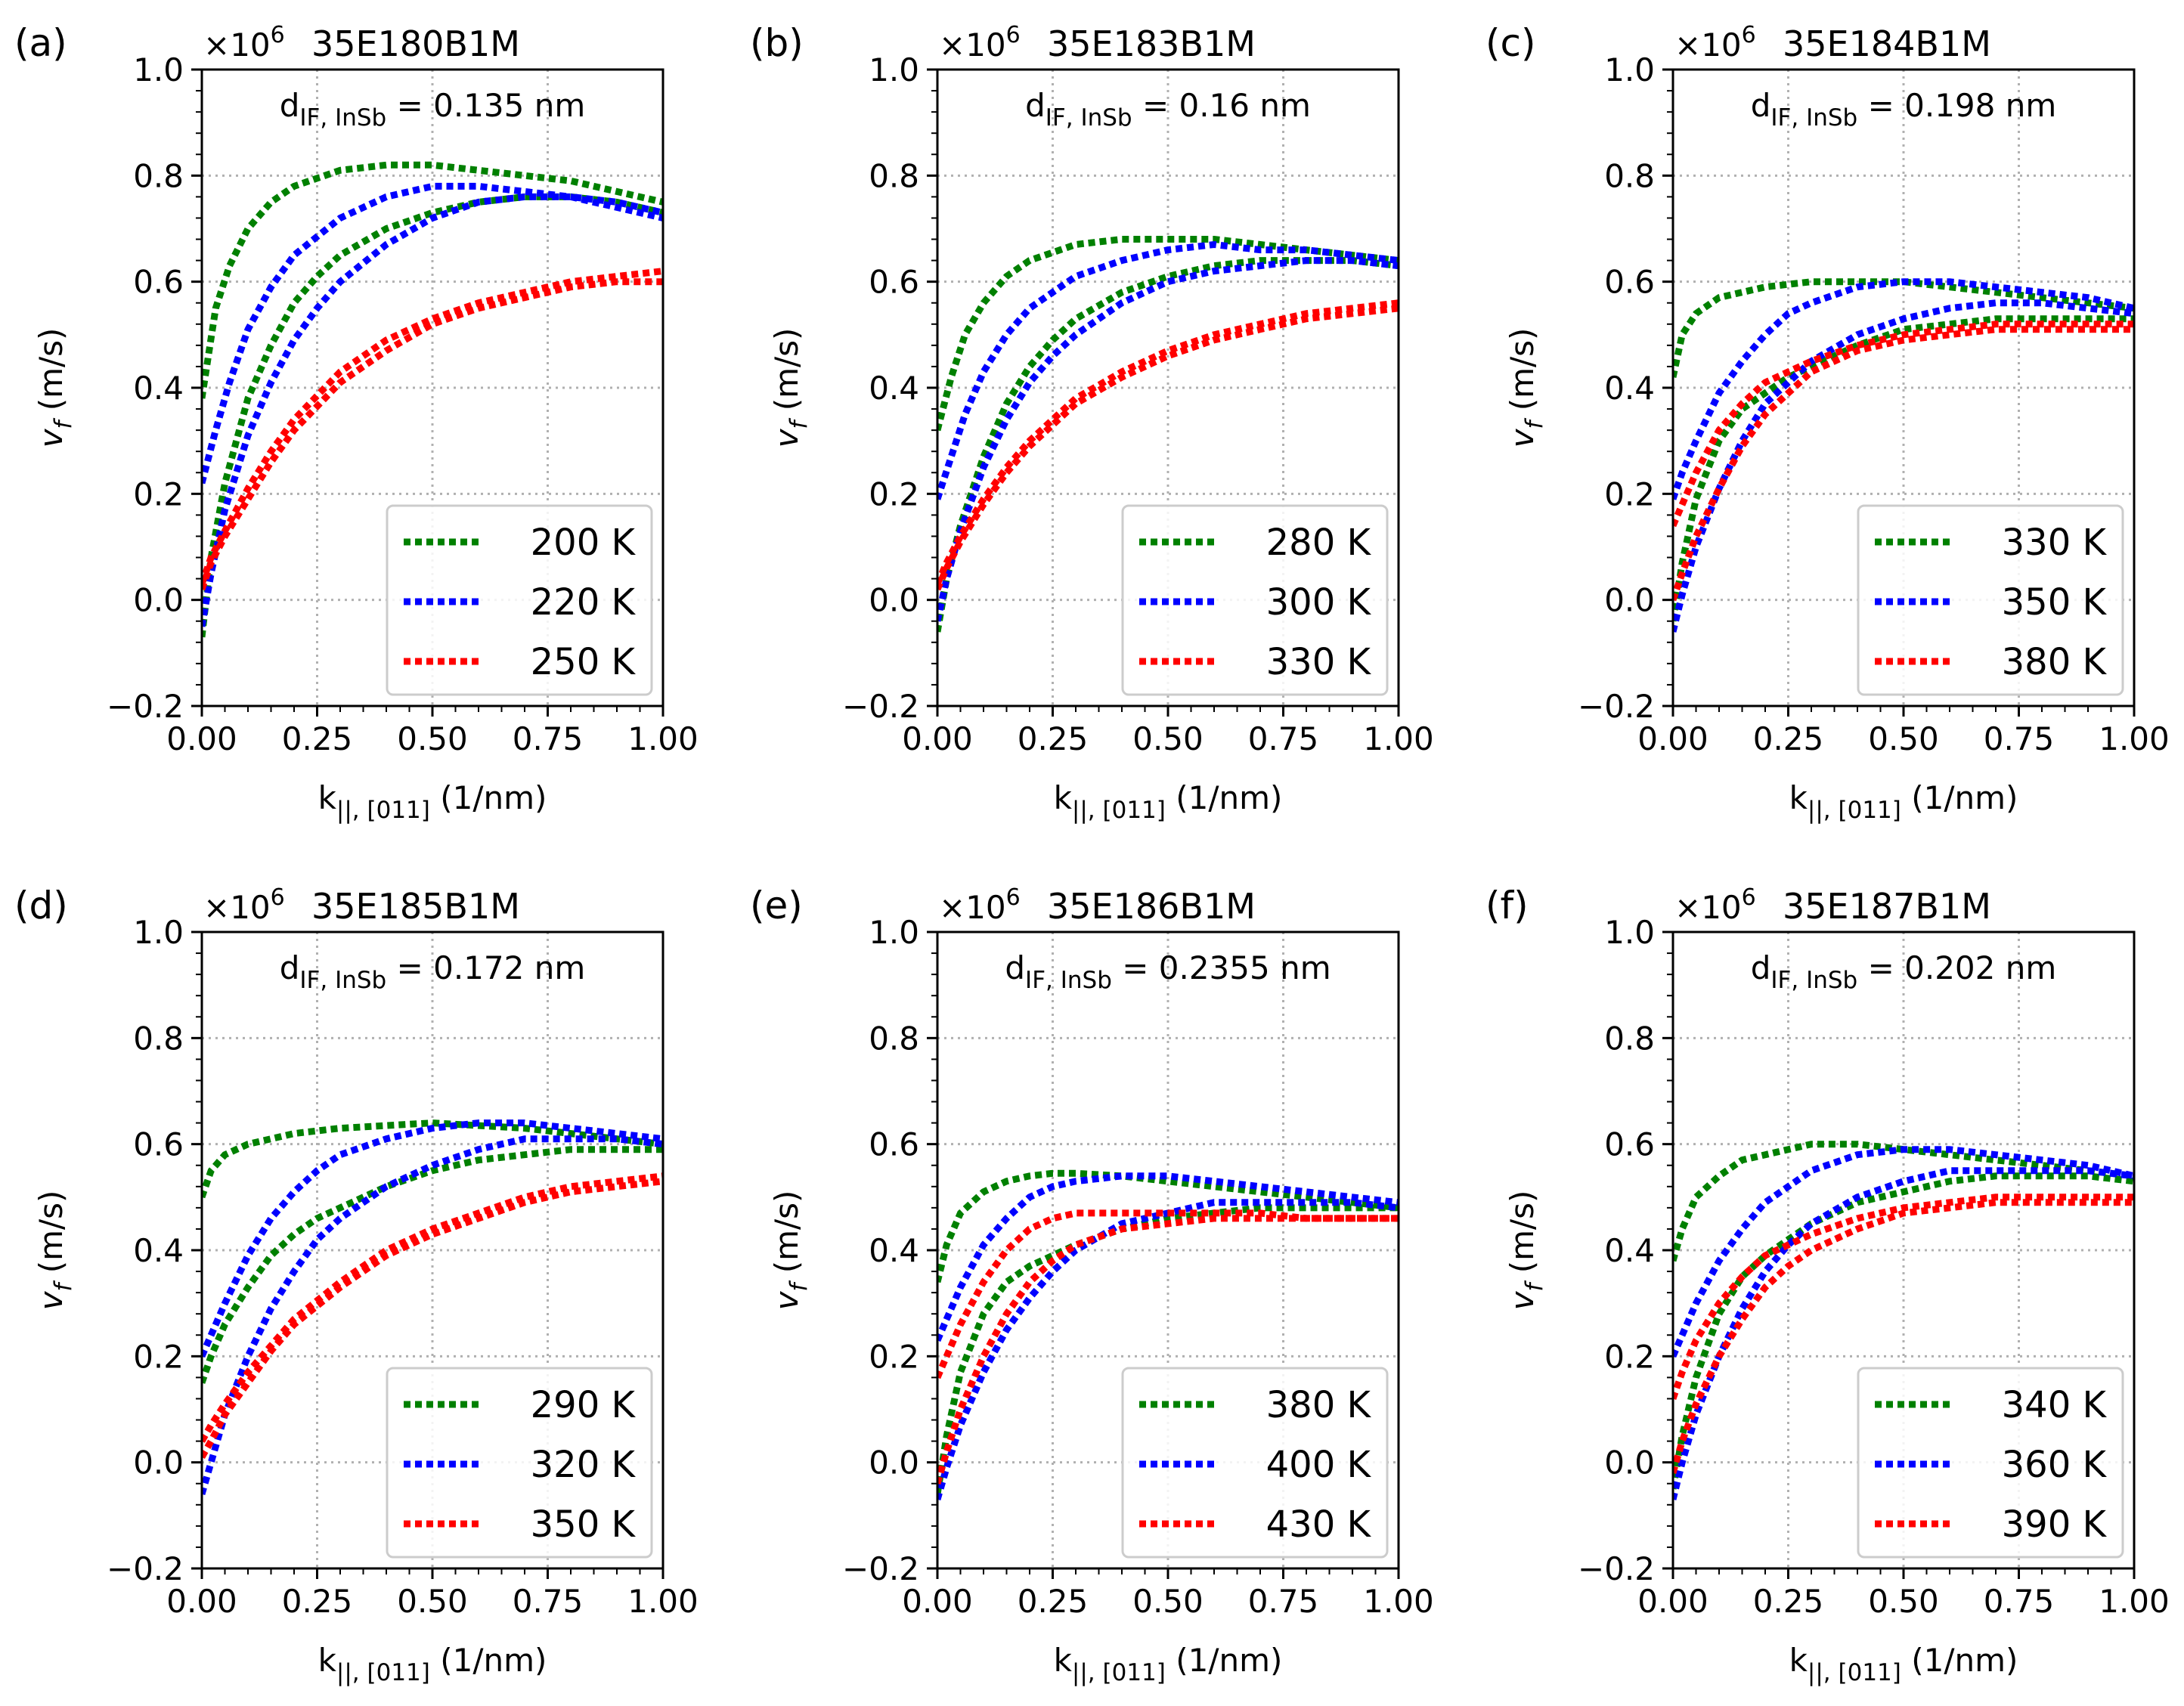  Describe the element at coordinates (485, 105) in the screenshot. I see `annotation-d-if-part: = 0.135 nm` at that location.